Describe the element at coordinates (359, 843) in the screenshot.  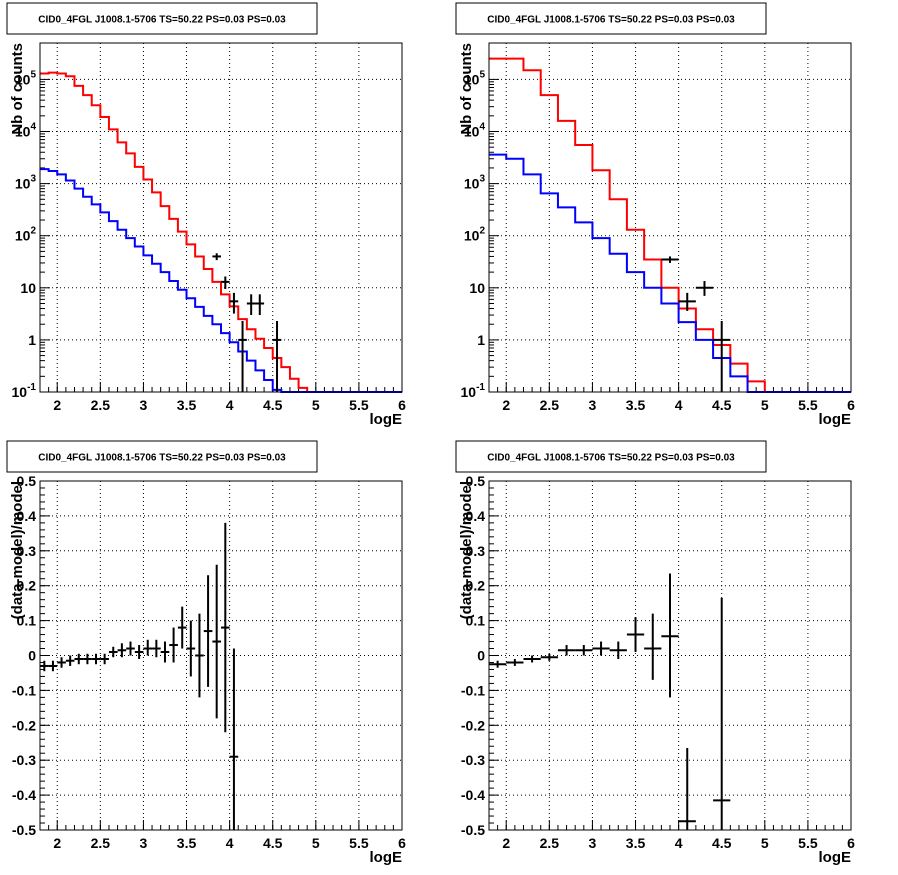
I see `x-tick-label: 5.5` at that location.